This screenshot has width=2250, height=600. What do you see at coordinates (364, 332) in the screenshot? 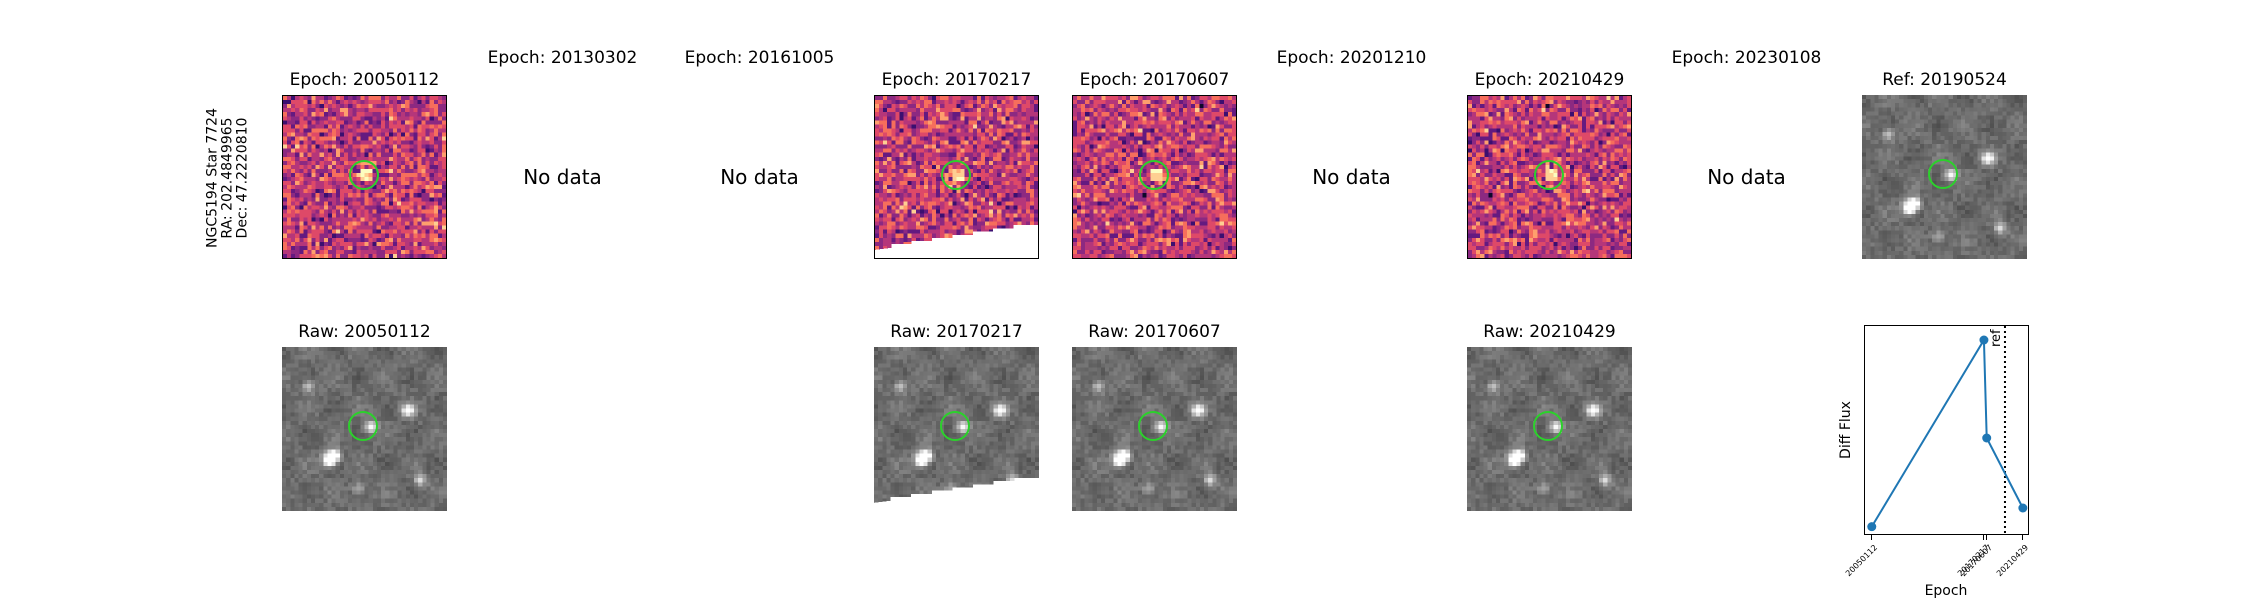
I see `panel-title: Raw: 20050112` at bounding box center [364, 332].